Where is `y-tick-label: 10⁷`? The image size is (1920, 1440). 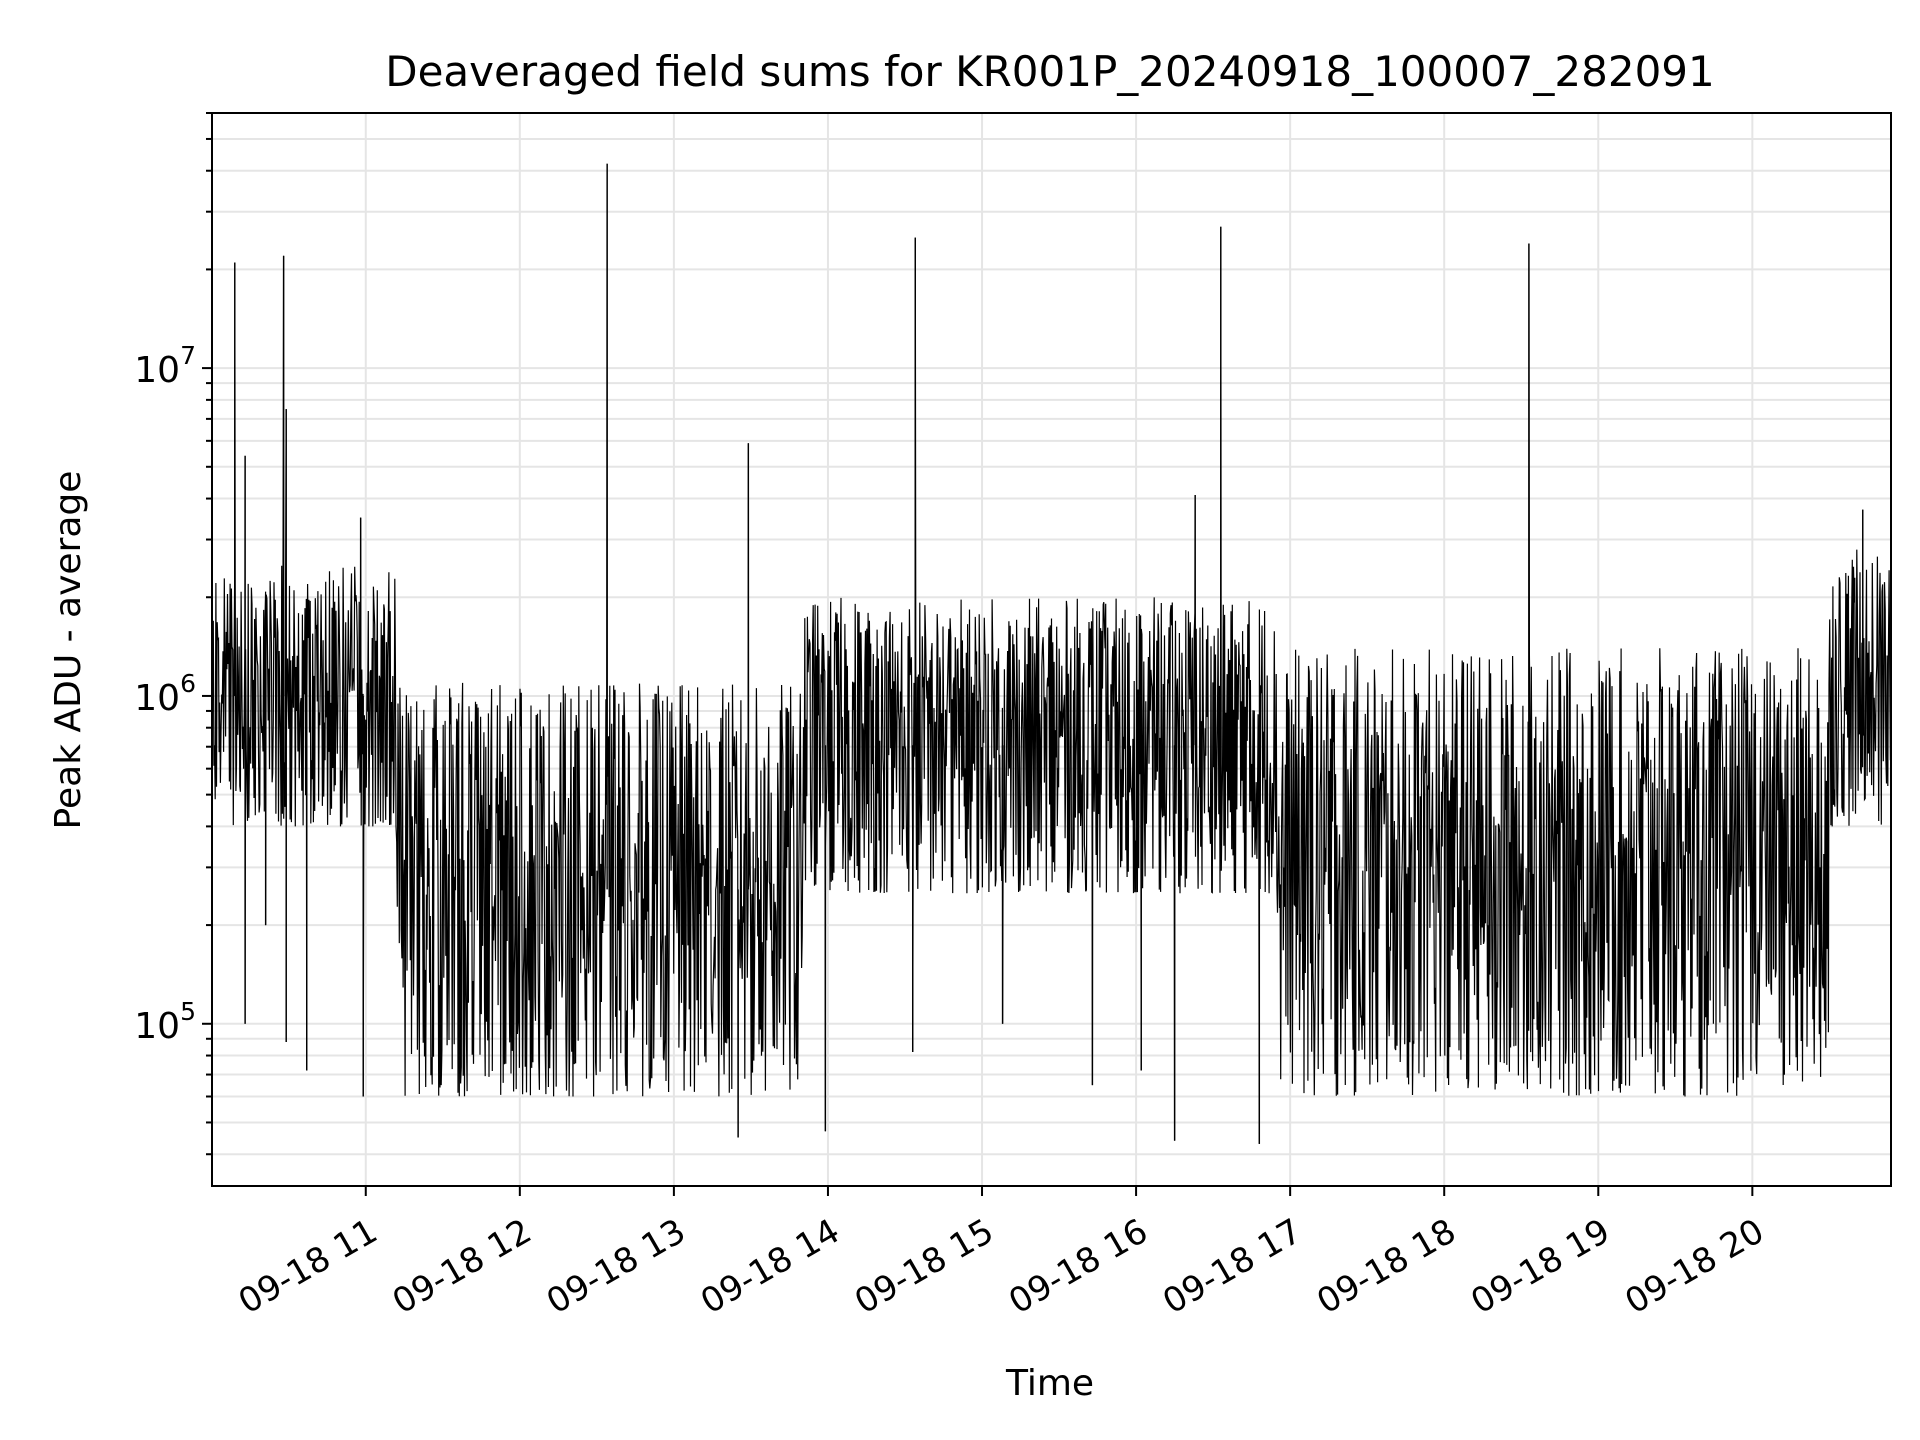
y-tick-label: 10⁷ is located at coordinates (165, 366).